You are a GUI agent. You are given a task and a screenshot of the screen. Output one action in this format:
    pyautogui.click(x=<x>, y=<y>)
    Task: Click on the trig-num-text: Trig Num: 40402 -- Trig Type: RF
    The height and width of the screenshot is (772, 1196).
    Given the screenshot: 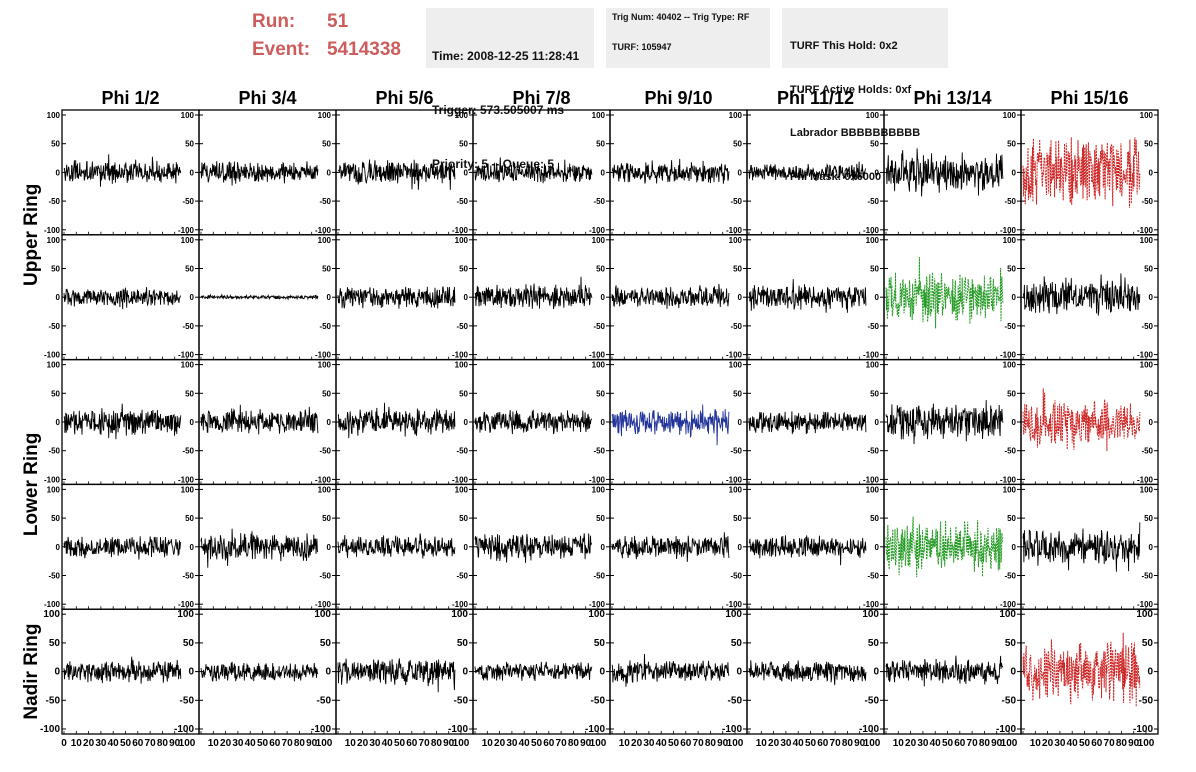 What is the action you would take?
    pyautogui.click(x=681, y=17)
    